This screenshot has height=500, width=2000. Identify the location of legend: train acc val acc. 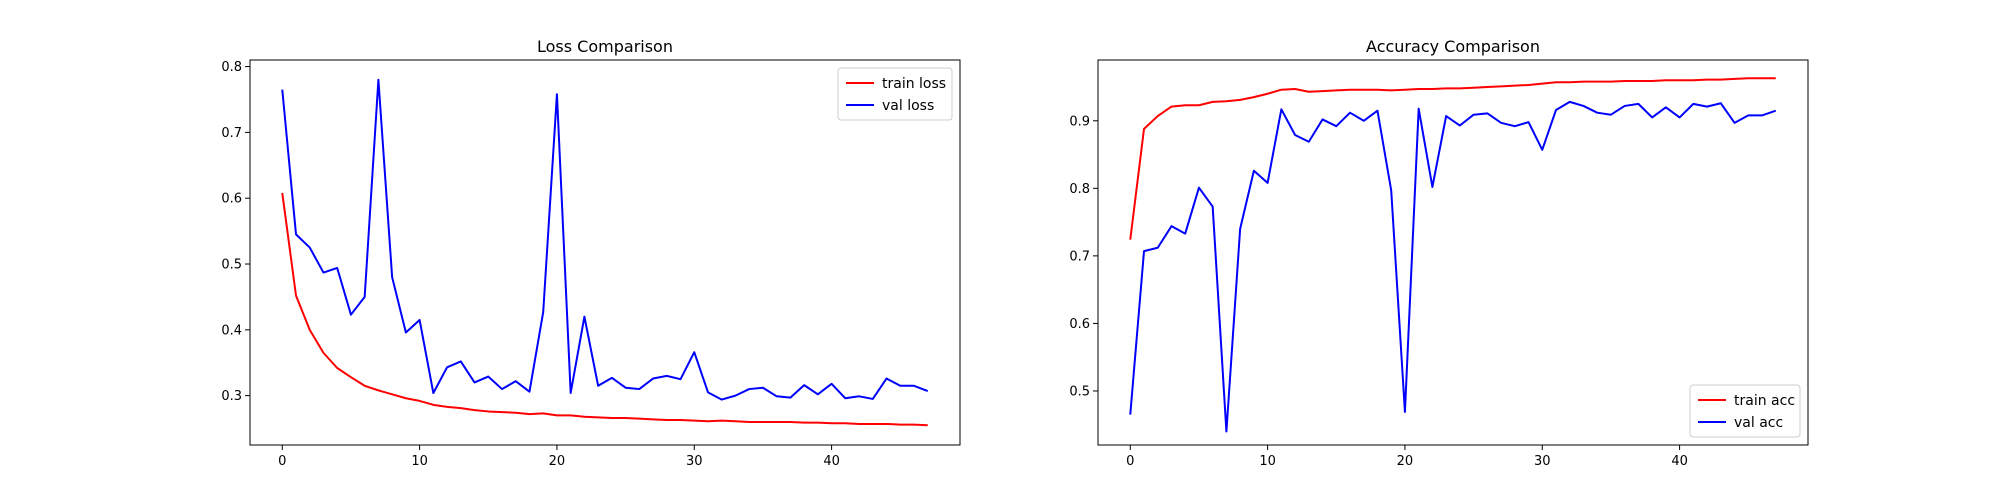
(1745, 411).